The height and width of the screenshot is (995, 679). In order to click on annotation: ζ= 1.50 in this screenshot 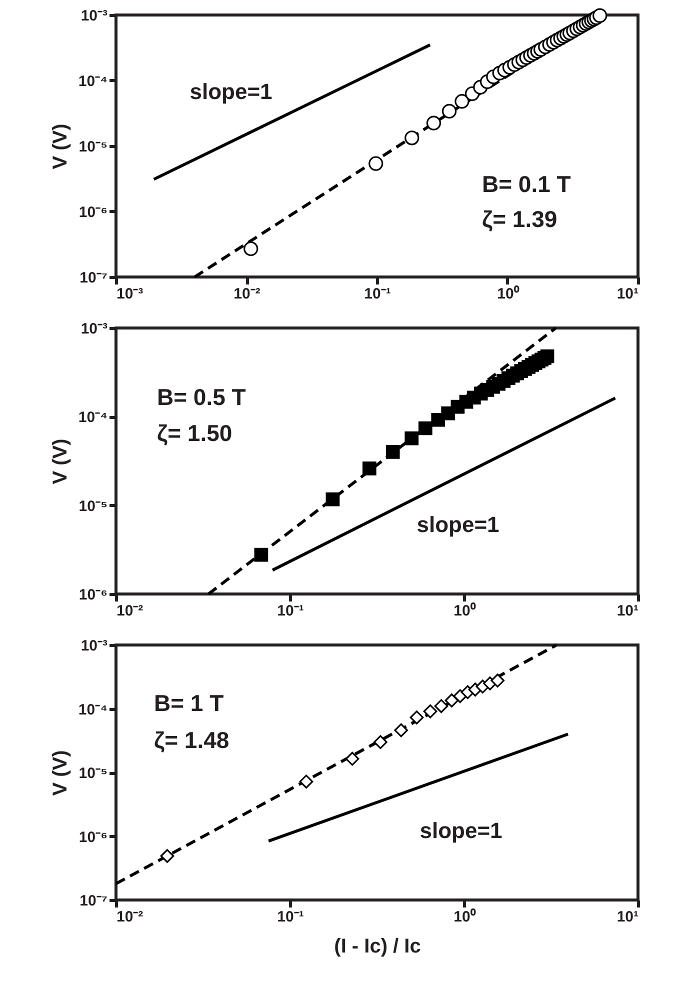, I will do `click(194, 433)`.